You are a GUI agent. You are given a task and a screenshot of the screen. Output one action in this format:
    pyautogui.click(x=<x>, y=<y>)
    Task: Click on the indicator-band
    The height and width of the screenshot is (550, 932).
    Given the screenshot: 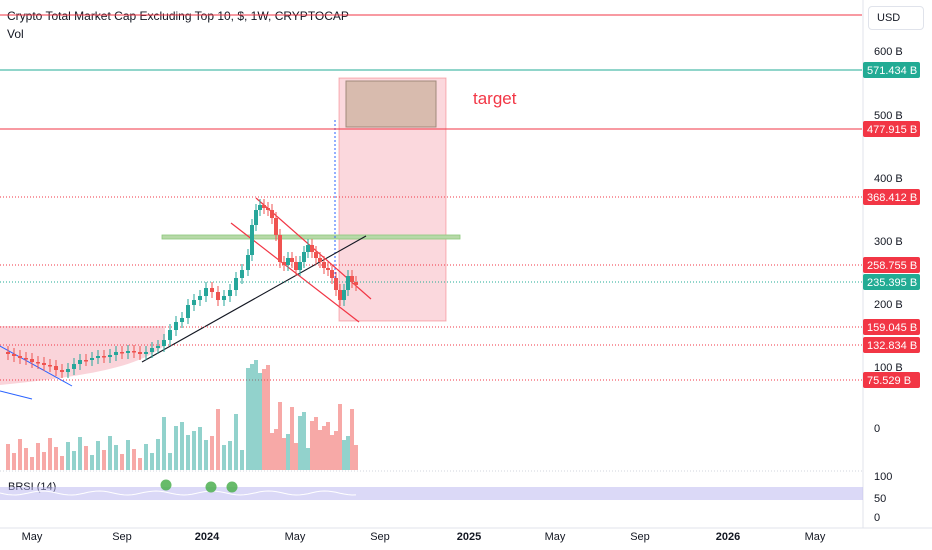 What is the action you would take?
    pyautogui.click(x=431, y=493)
    